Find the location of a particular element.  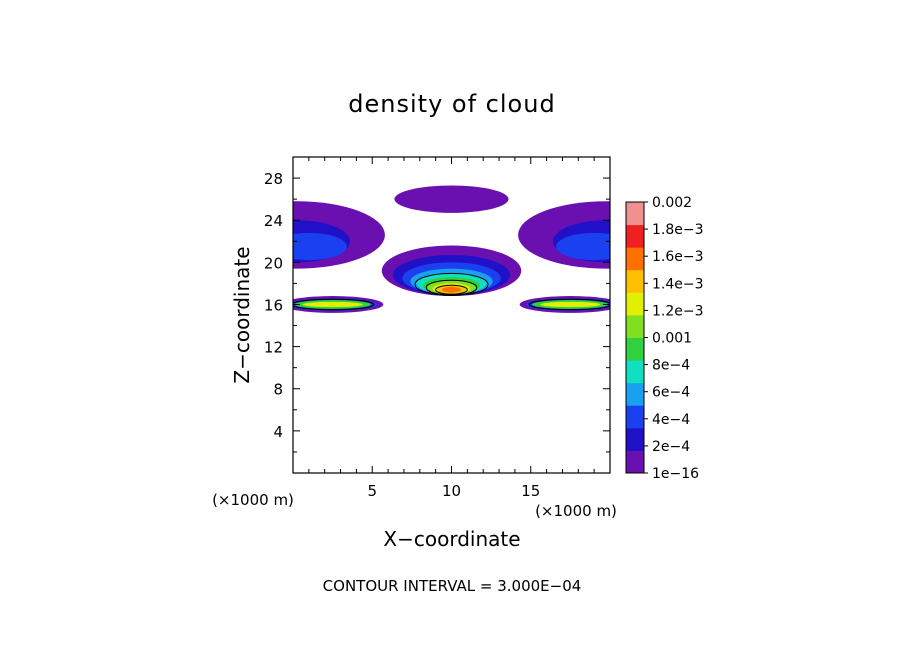

x-axis-label: X−coordinate is located at coordinates (451, 539).